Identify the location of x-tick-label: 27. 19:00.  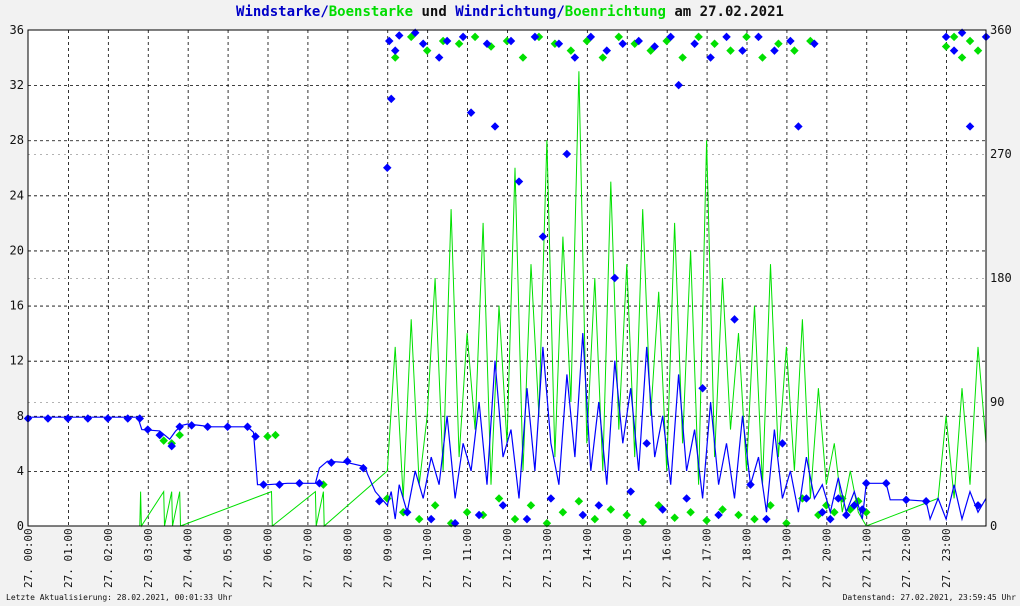
(786, 558).